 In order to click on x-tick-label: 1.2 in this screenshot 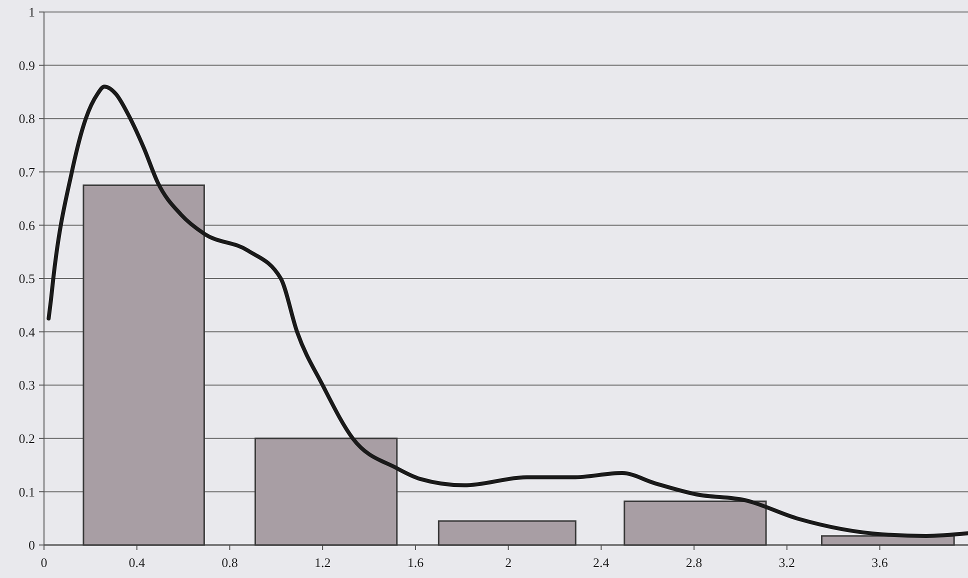, I will do `click(322, 562)`.